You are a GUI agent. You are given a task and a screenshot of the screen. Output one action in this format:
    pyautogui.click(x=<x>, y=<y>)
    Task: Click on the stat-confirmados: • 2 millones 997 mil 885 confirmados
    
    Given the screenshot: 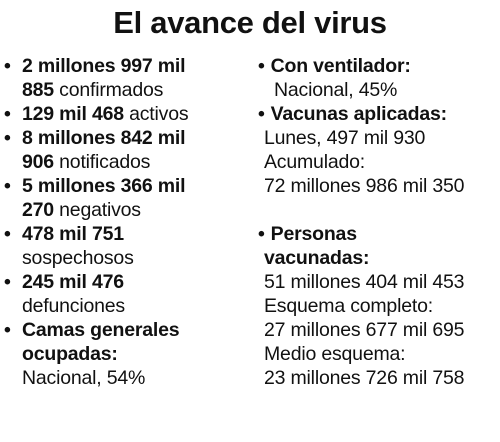 What is the action you would take?
    pyautogui.click(x=126, y=78)
    